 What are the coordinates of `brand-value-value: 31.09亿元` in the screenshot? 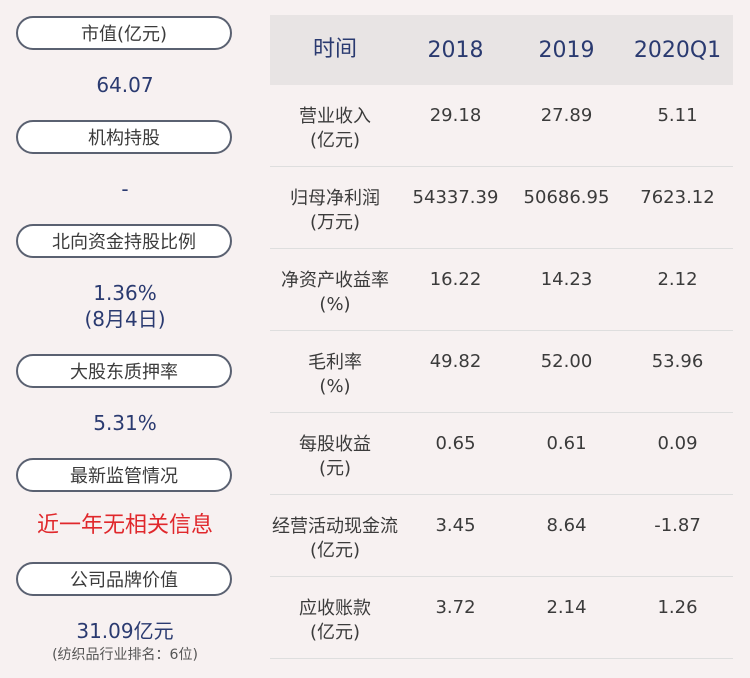 It's located at (125, 631).